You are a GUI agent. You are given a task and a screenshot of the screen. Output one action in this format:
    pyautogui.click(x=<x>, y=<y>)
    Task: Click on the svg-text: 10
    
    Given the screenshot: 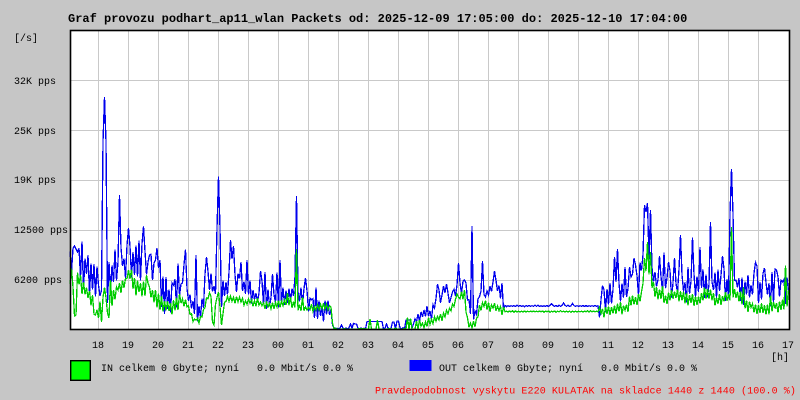 What is the action you would take?
    pyautogui.click(x=578, y=346)
    